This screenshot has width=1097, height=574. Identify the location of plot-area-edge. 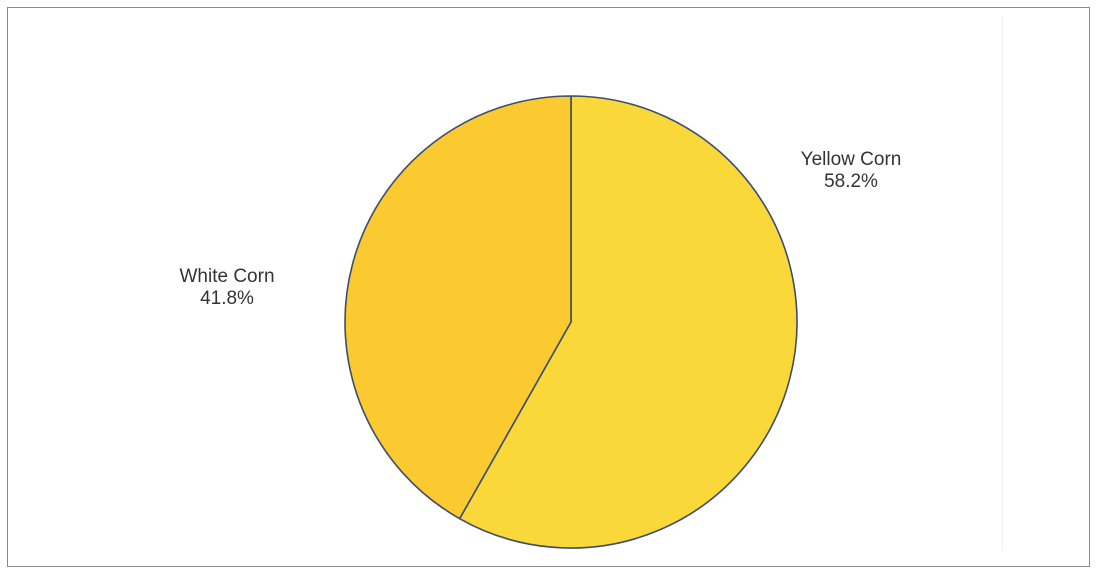
(1002, 283).